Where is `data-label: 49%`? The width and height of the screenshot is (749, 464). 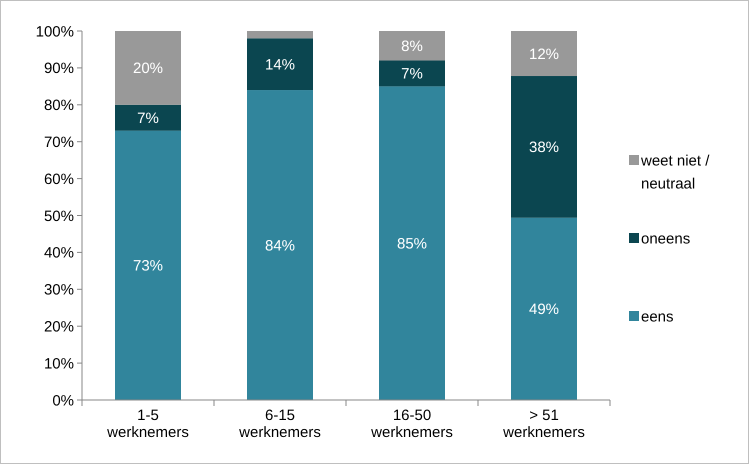 data-label: 49% is located at coordinates (544, 309).